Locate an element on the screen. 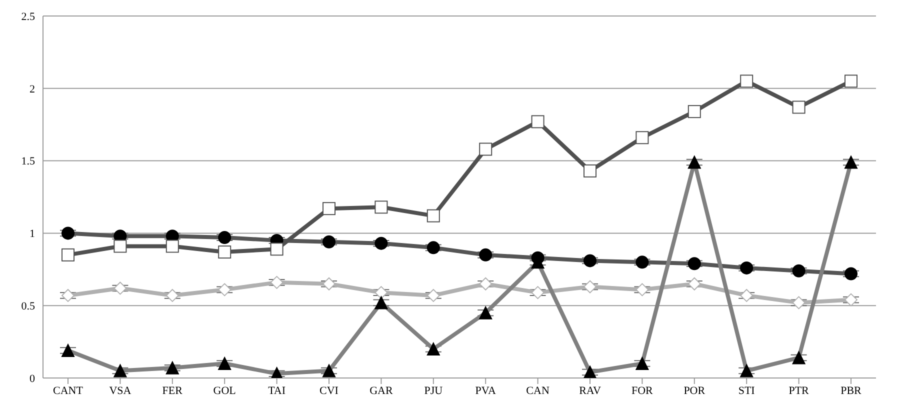 This screenshot has height=419, width=904. x-tick-label: VSA is located at coordinates (120, 390).